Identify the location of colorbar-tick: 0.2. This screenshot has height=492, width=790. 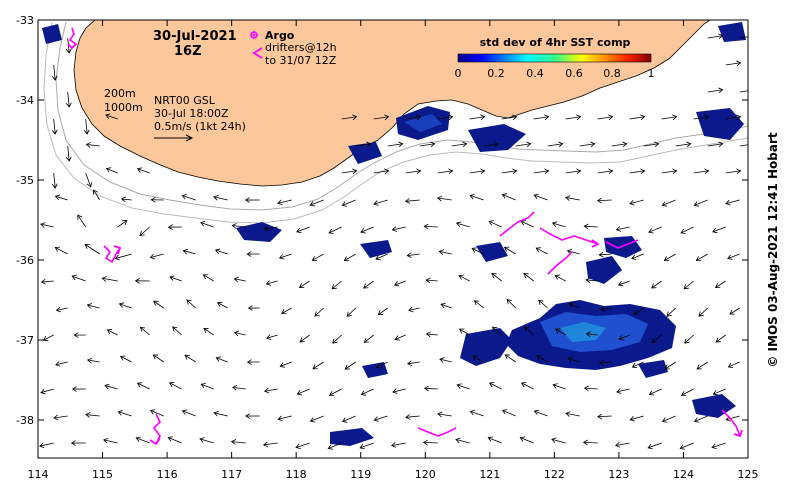
(496, 73).